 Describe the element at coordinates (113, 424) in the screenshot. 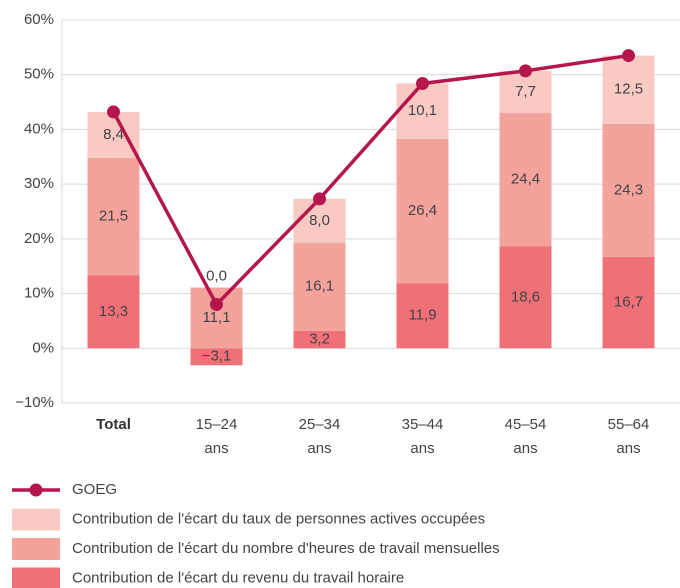

I see `x-tick-label: Total` at that location.